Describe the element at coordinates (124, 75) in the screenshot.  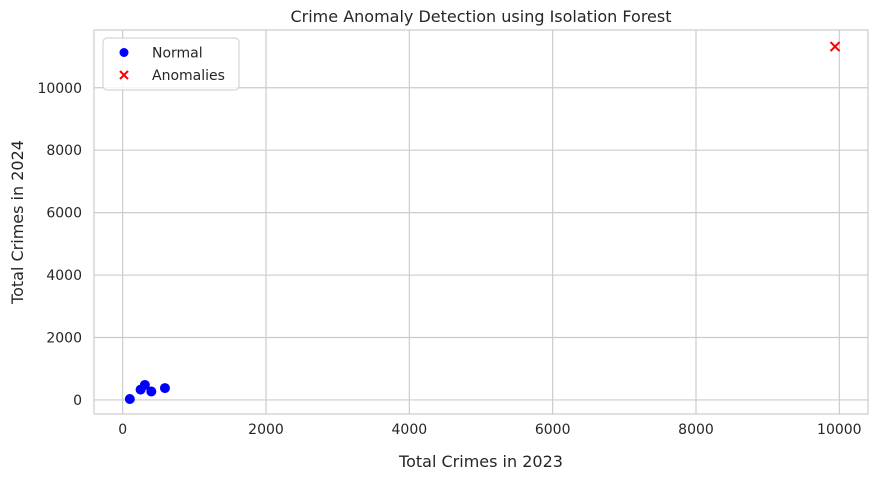
I see `legend-marker-anomalies` at that location.